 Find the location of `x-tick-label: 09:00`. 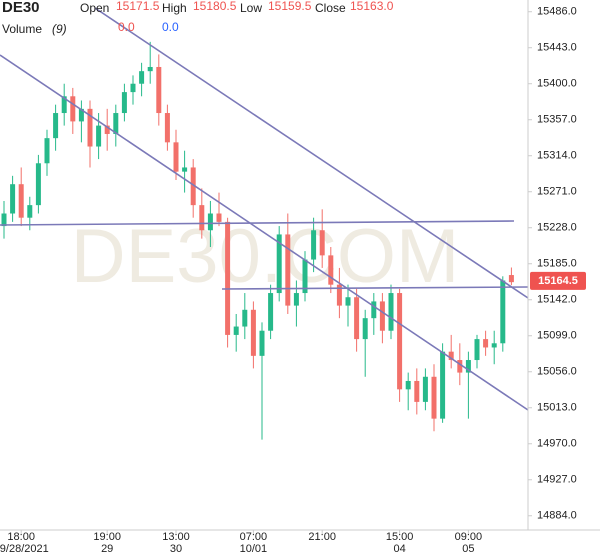

x-tick-label: 09:00 is located at coordinates (469, 537).